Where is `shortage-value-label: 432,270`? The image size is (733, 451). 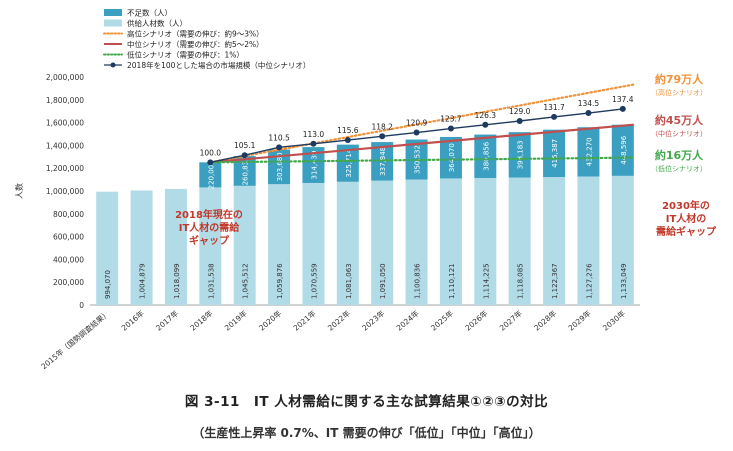 shortage-value-label: 432,270 is located at coordinates (589, 151).